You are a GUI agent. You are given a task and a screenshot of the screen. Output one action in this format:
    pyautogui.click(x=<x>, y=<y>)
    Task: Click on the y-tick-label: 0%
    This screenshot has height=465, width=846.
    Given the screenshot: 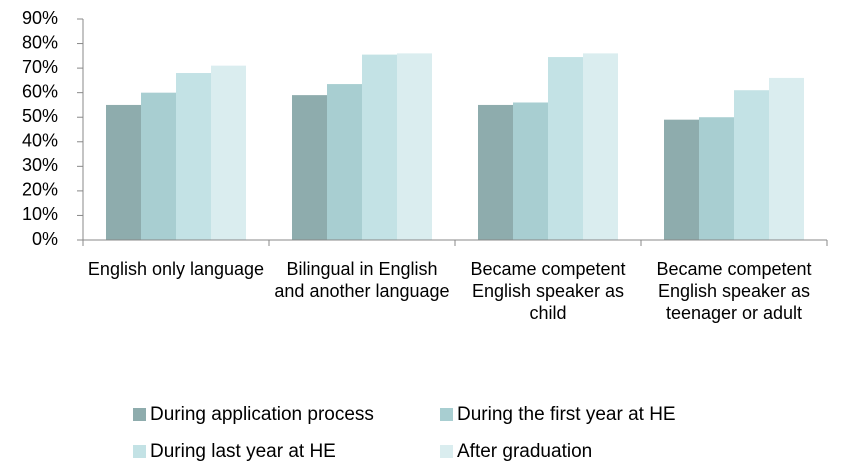 What is the action you would take?
    pyautogui.click(x=45, y=239)
    